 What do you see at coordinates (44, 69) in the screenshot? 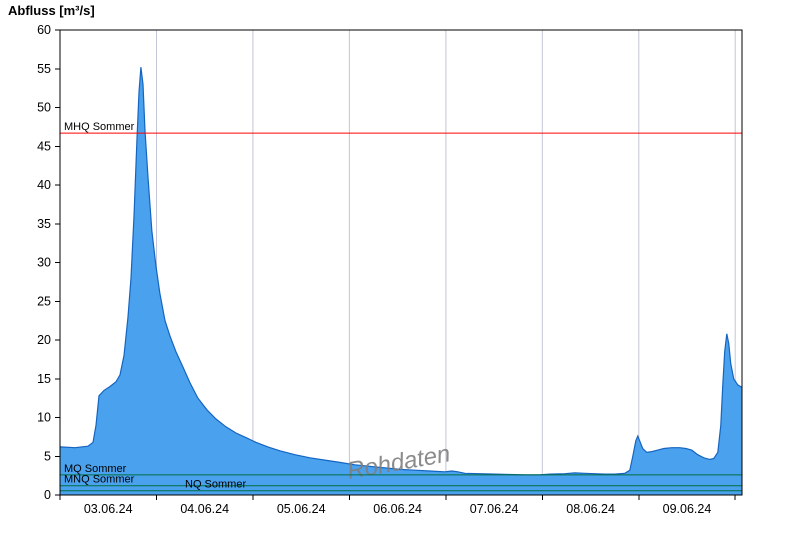
I see `y-tick-label: 55` at bounding box center [44, 69].